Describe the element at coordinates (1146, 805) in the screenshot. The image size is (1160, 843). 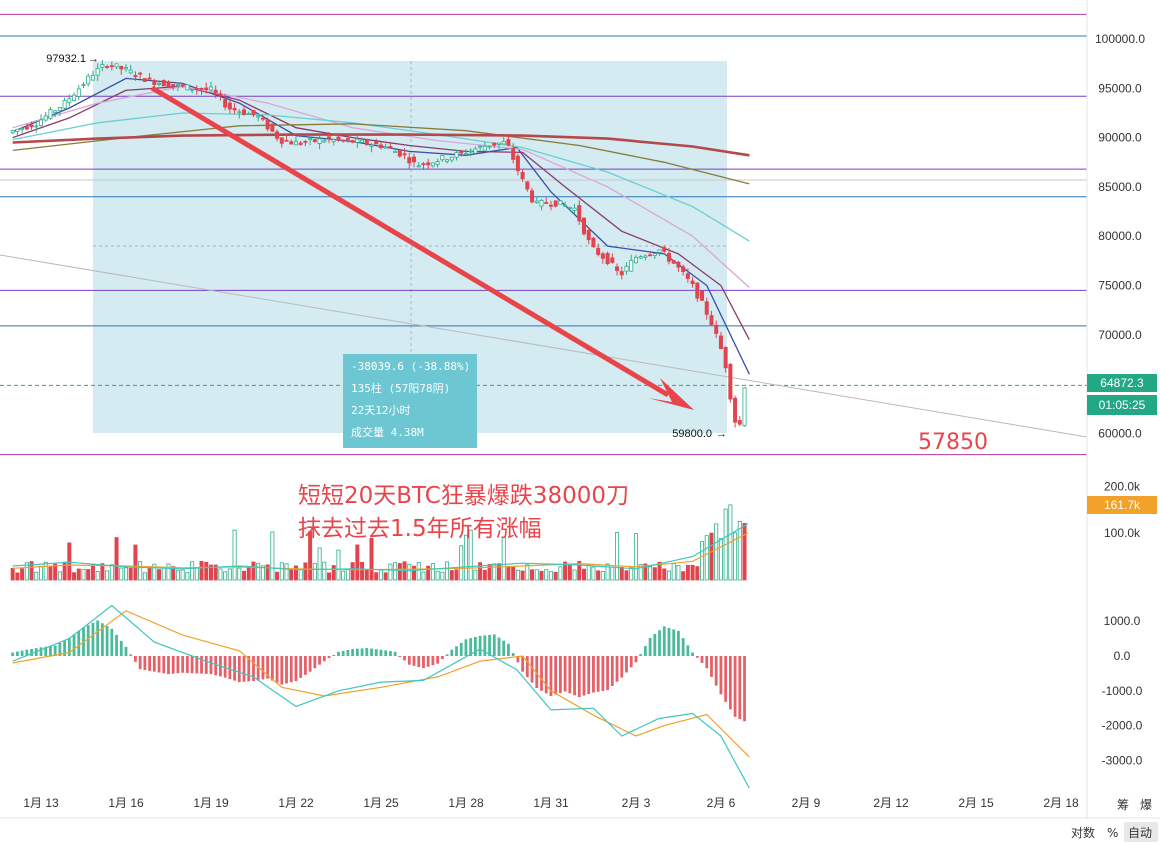
I see `liquidation-button: 爆` at that location.